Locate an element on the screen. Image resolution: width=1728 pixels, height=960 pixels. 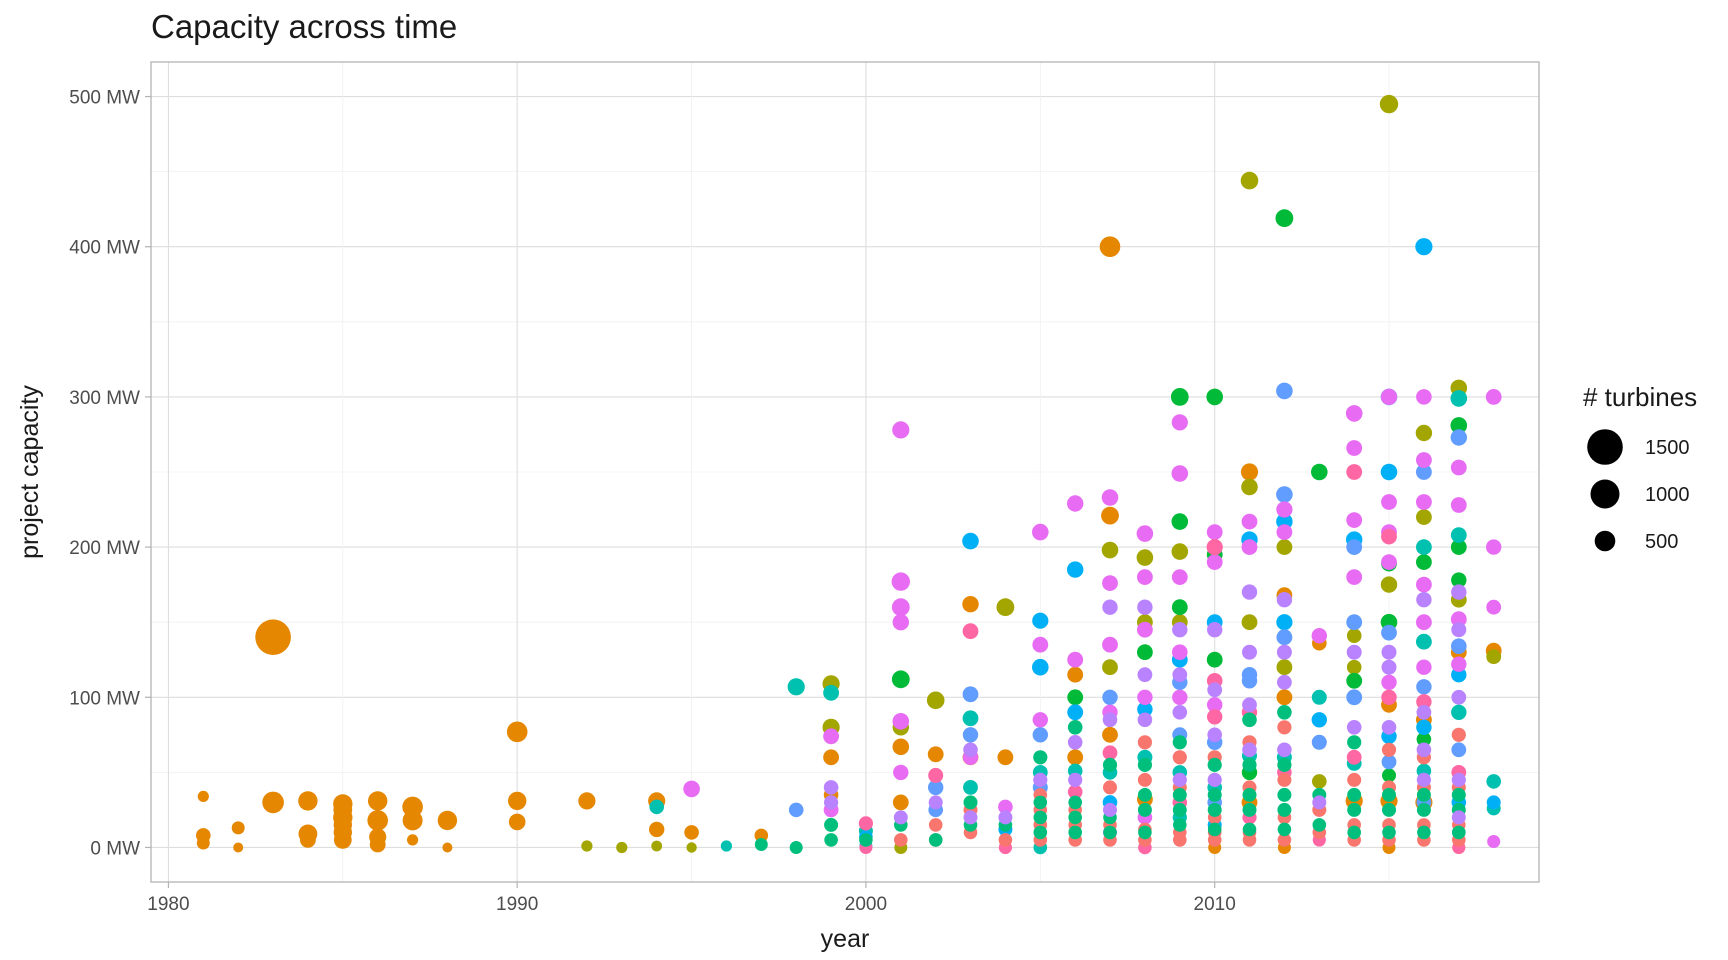
legend-label: 500 is located at coordinates (1661, 542).